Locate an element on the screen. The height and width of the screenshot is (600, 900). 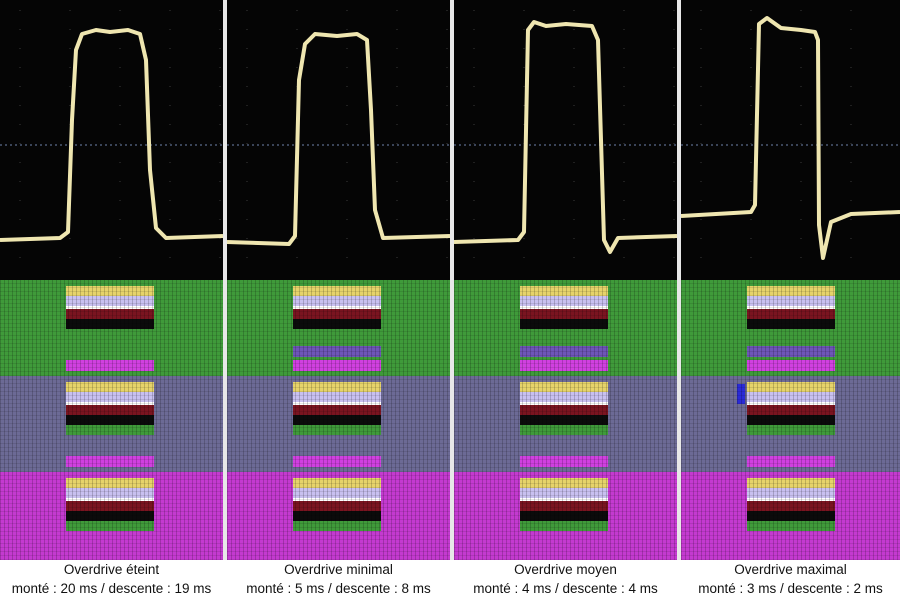
timing-subtitle: monté : 5 ms / descente : 8 ms is located at coordinates (338, 588).